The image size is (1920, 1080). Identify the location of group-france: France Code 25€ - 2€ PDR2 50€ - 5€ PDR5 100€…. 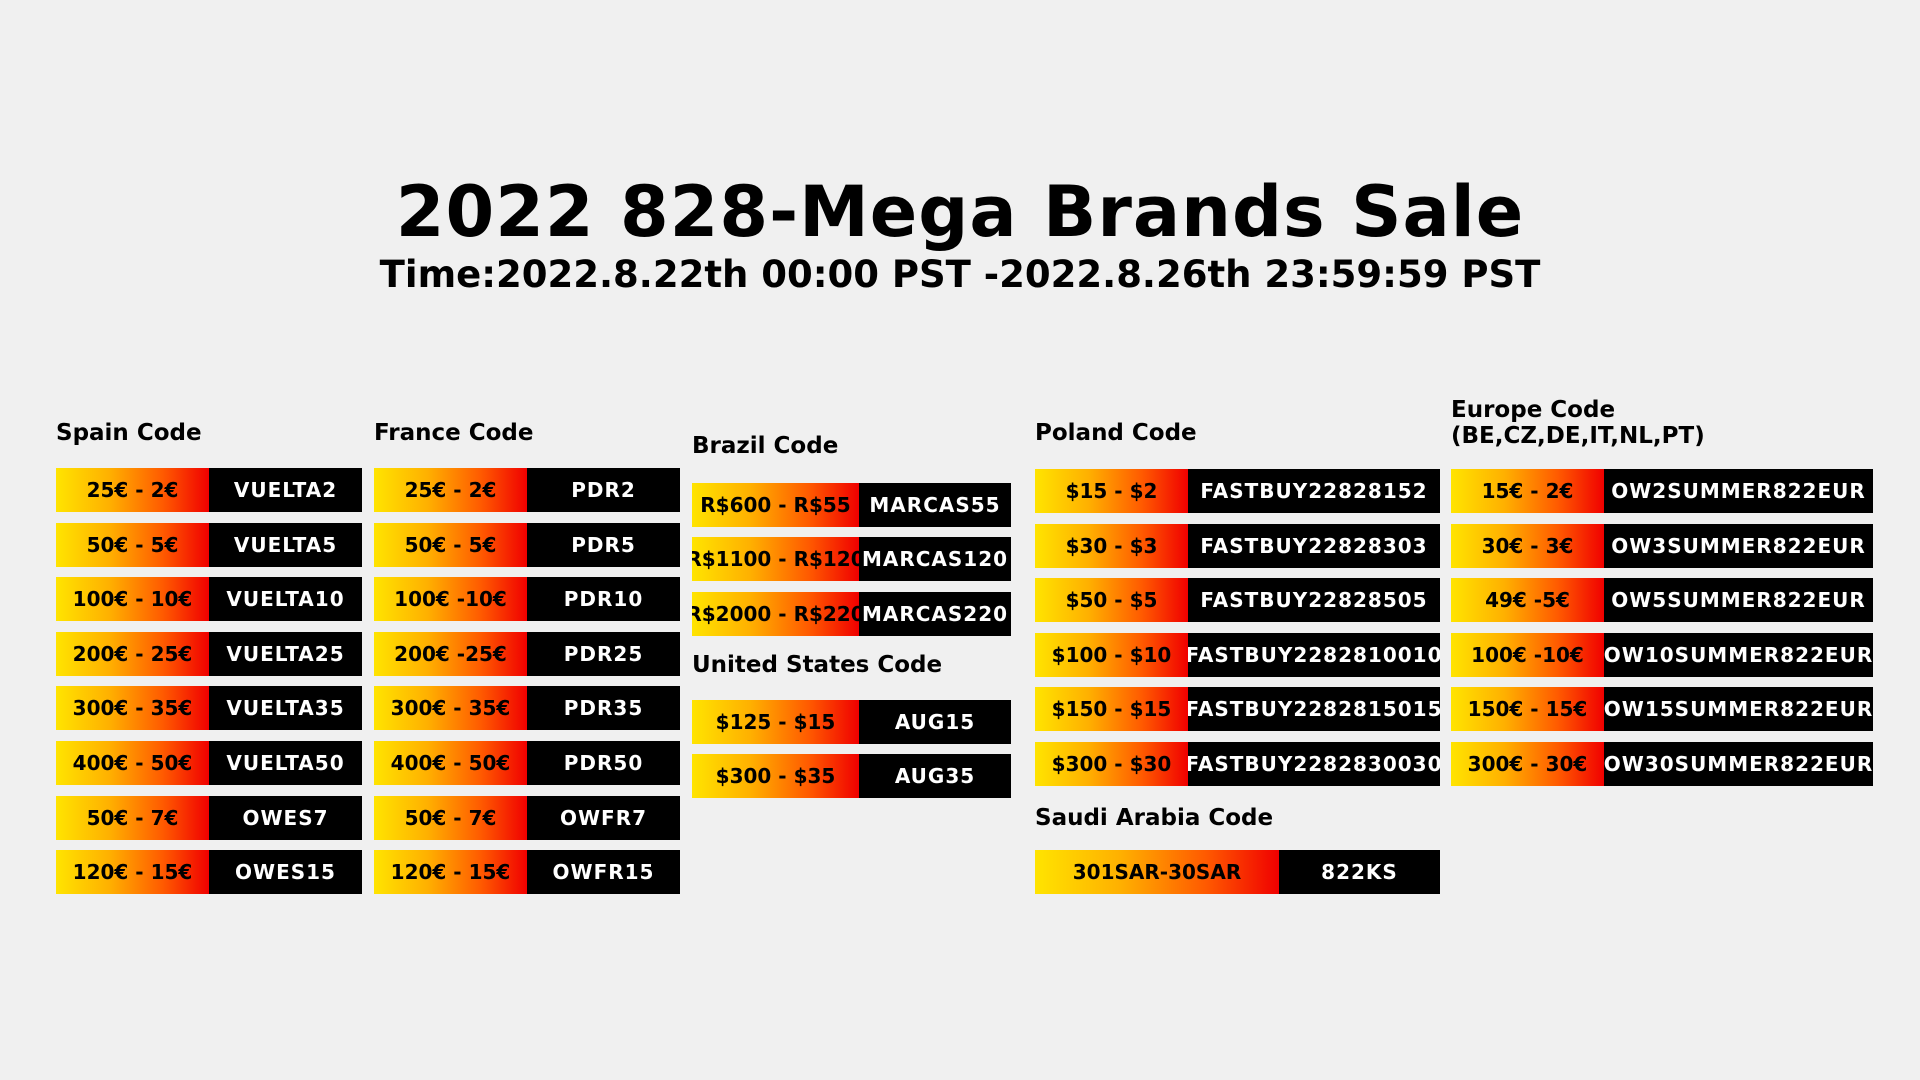
(527, 660).